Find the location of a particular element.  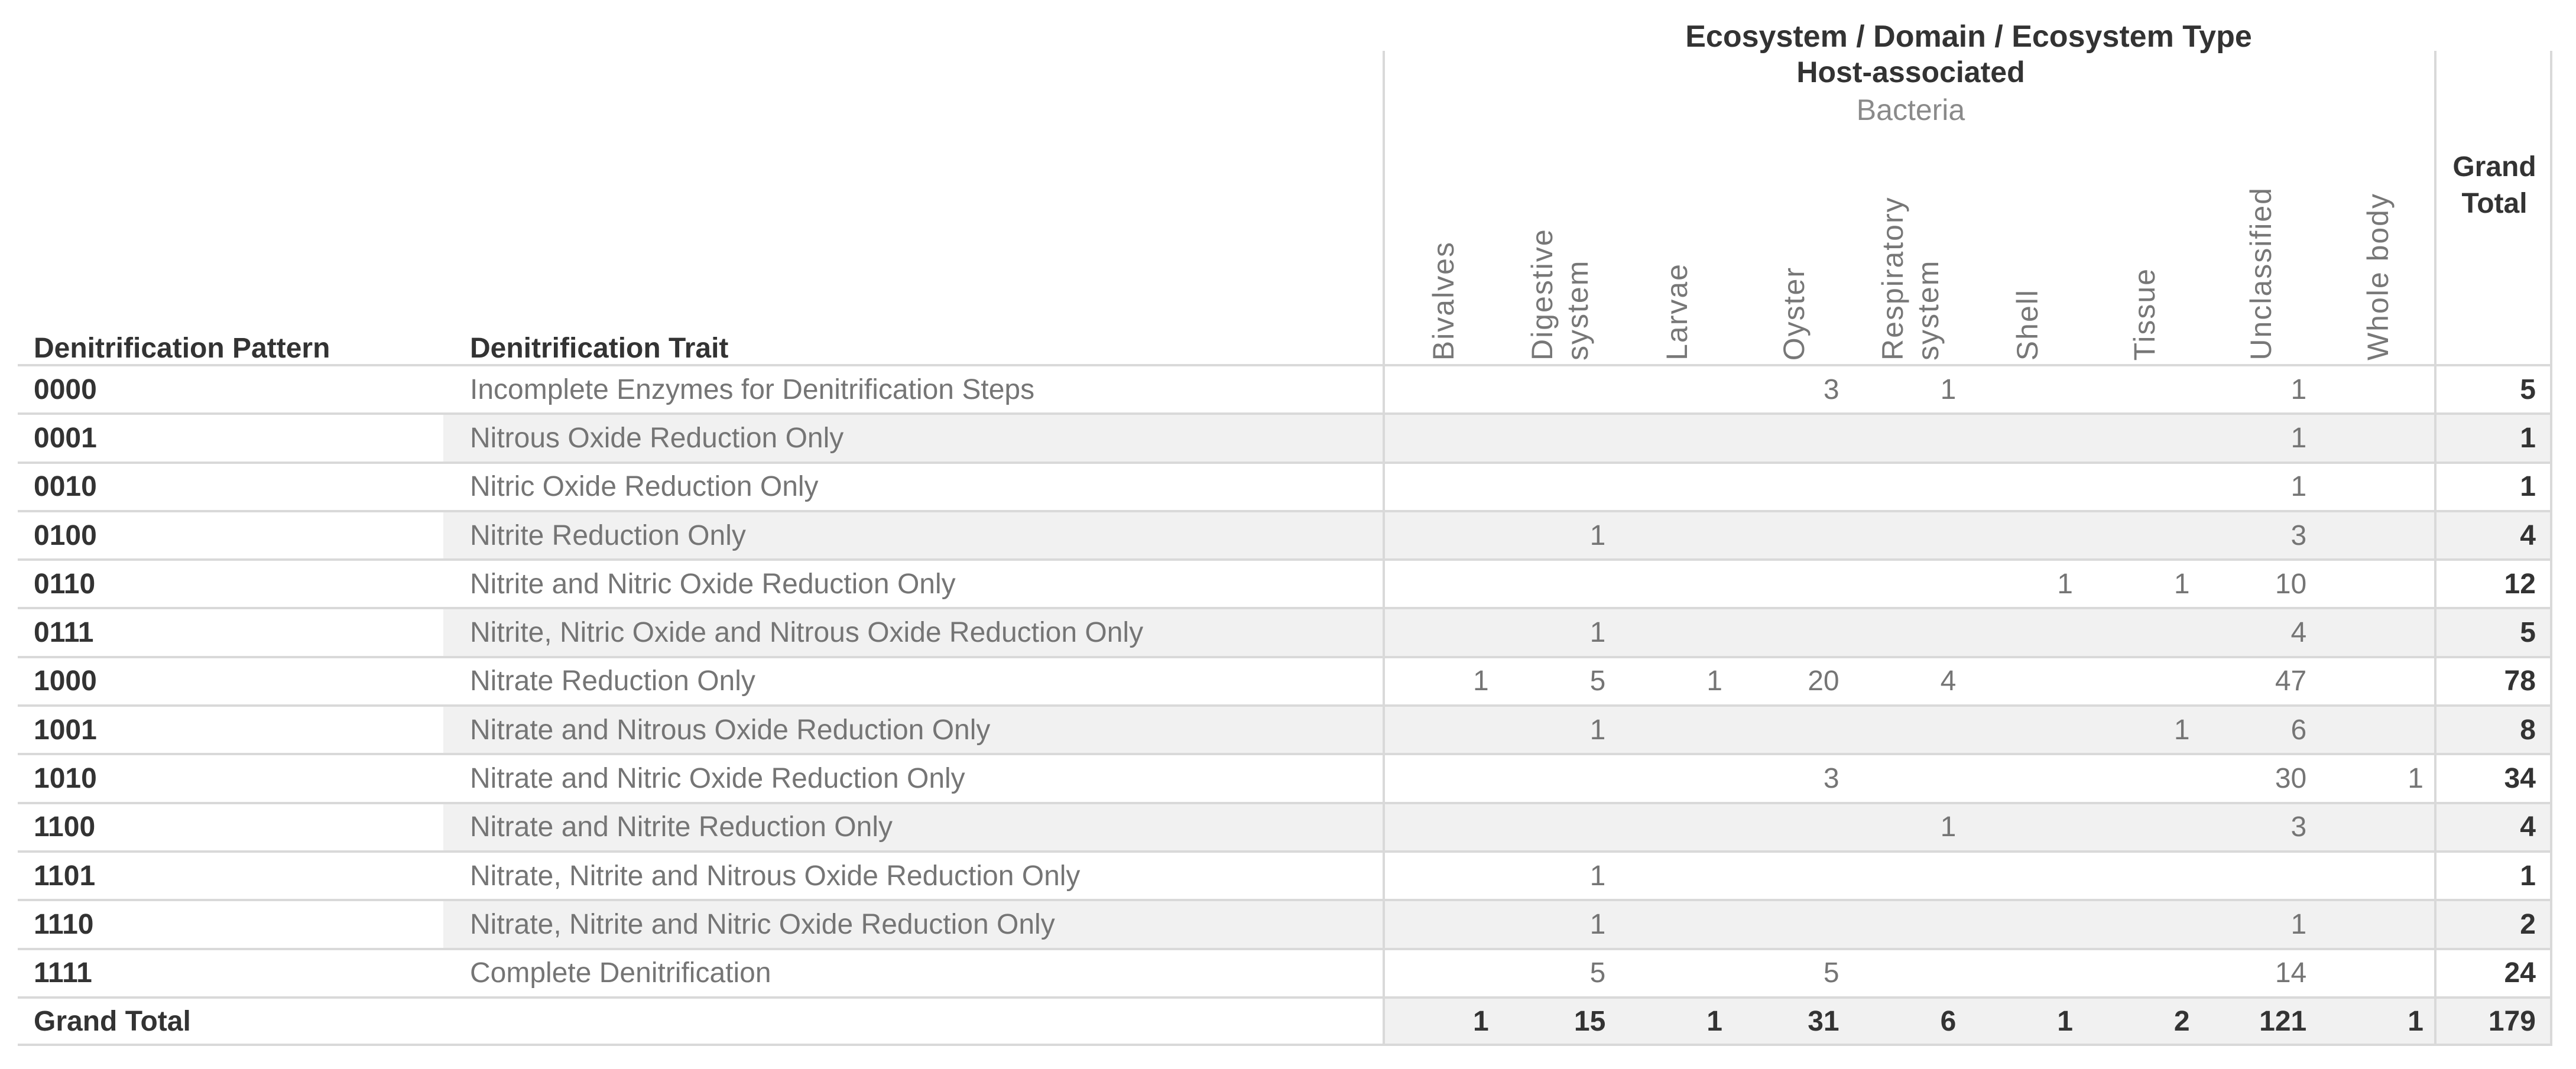

column-header-unclassified: Unclassified is located at coordinates (2261, 273).